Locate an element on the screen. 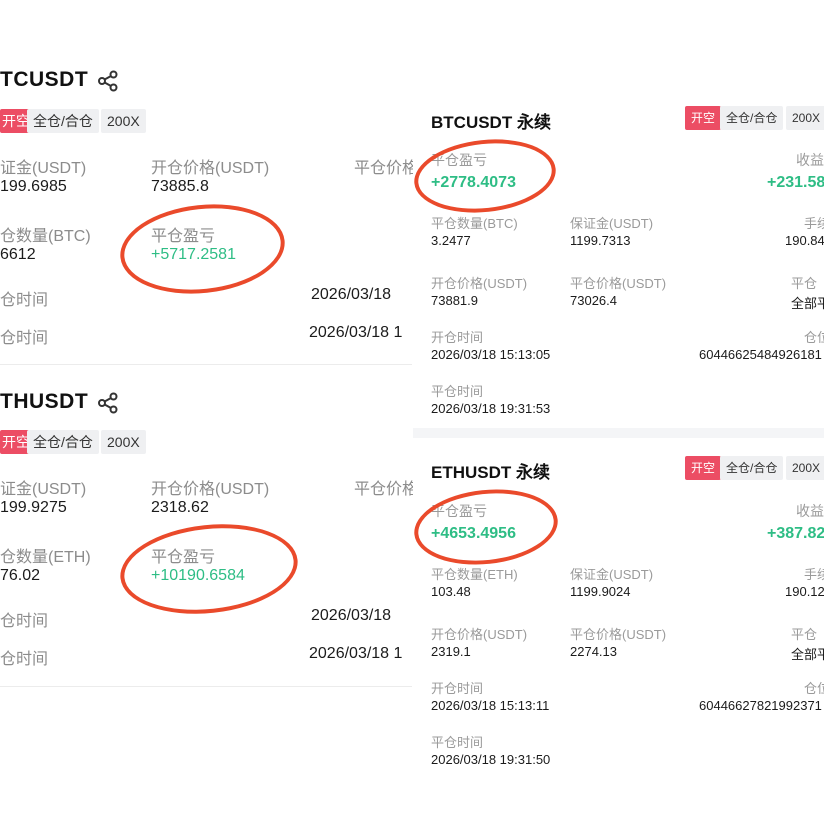  right-eth-qty-label: 平仓数量(ETH) is located at coordinates (474, 574).